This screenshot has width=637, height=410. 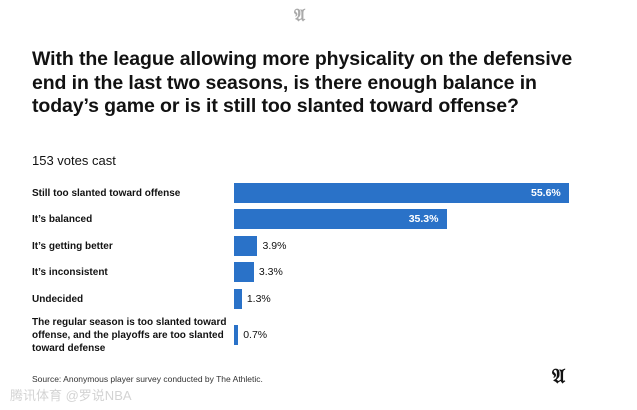 What do you see at coordinates (270, 272) in the screenshot?
I see `bar-value-label: 3.3%` at bounding box center [270, 272].